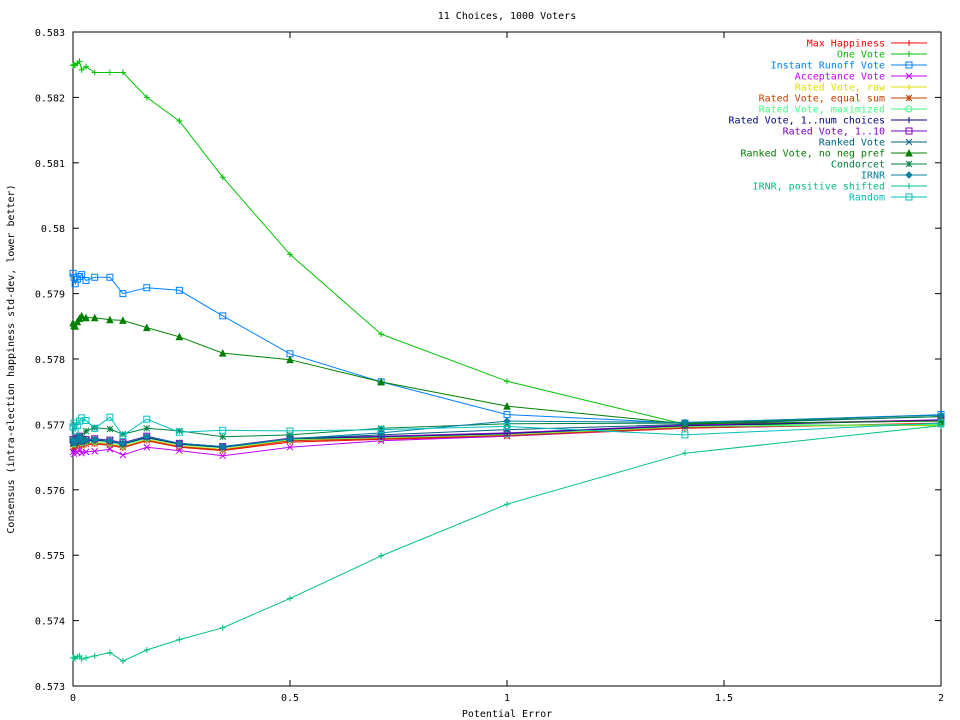 The image size is (960, 720). Describe the element at coordinates (50, 687) in the screenshot. I see `y-tick-label: 0.573` at that location.